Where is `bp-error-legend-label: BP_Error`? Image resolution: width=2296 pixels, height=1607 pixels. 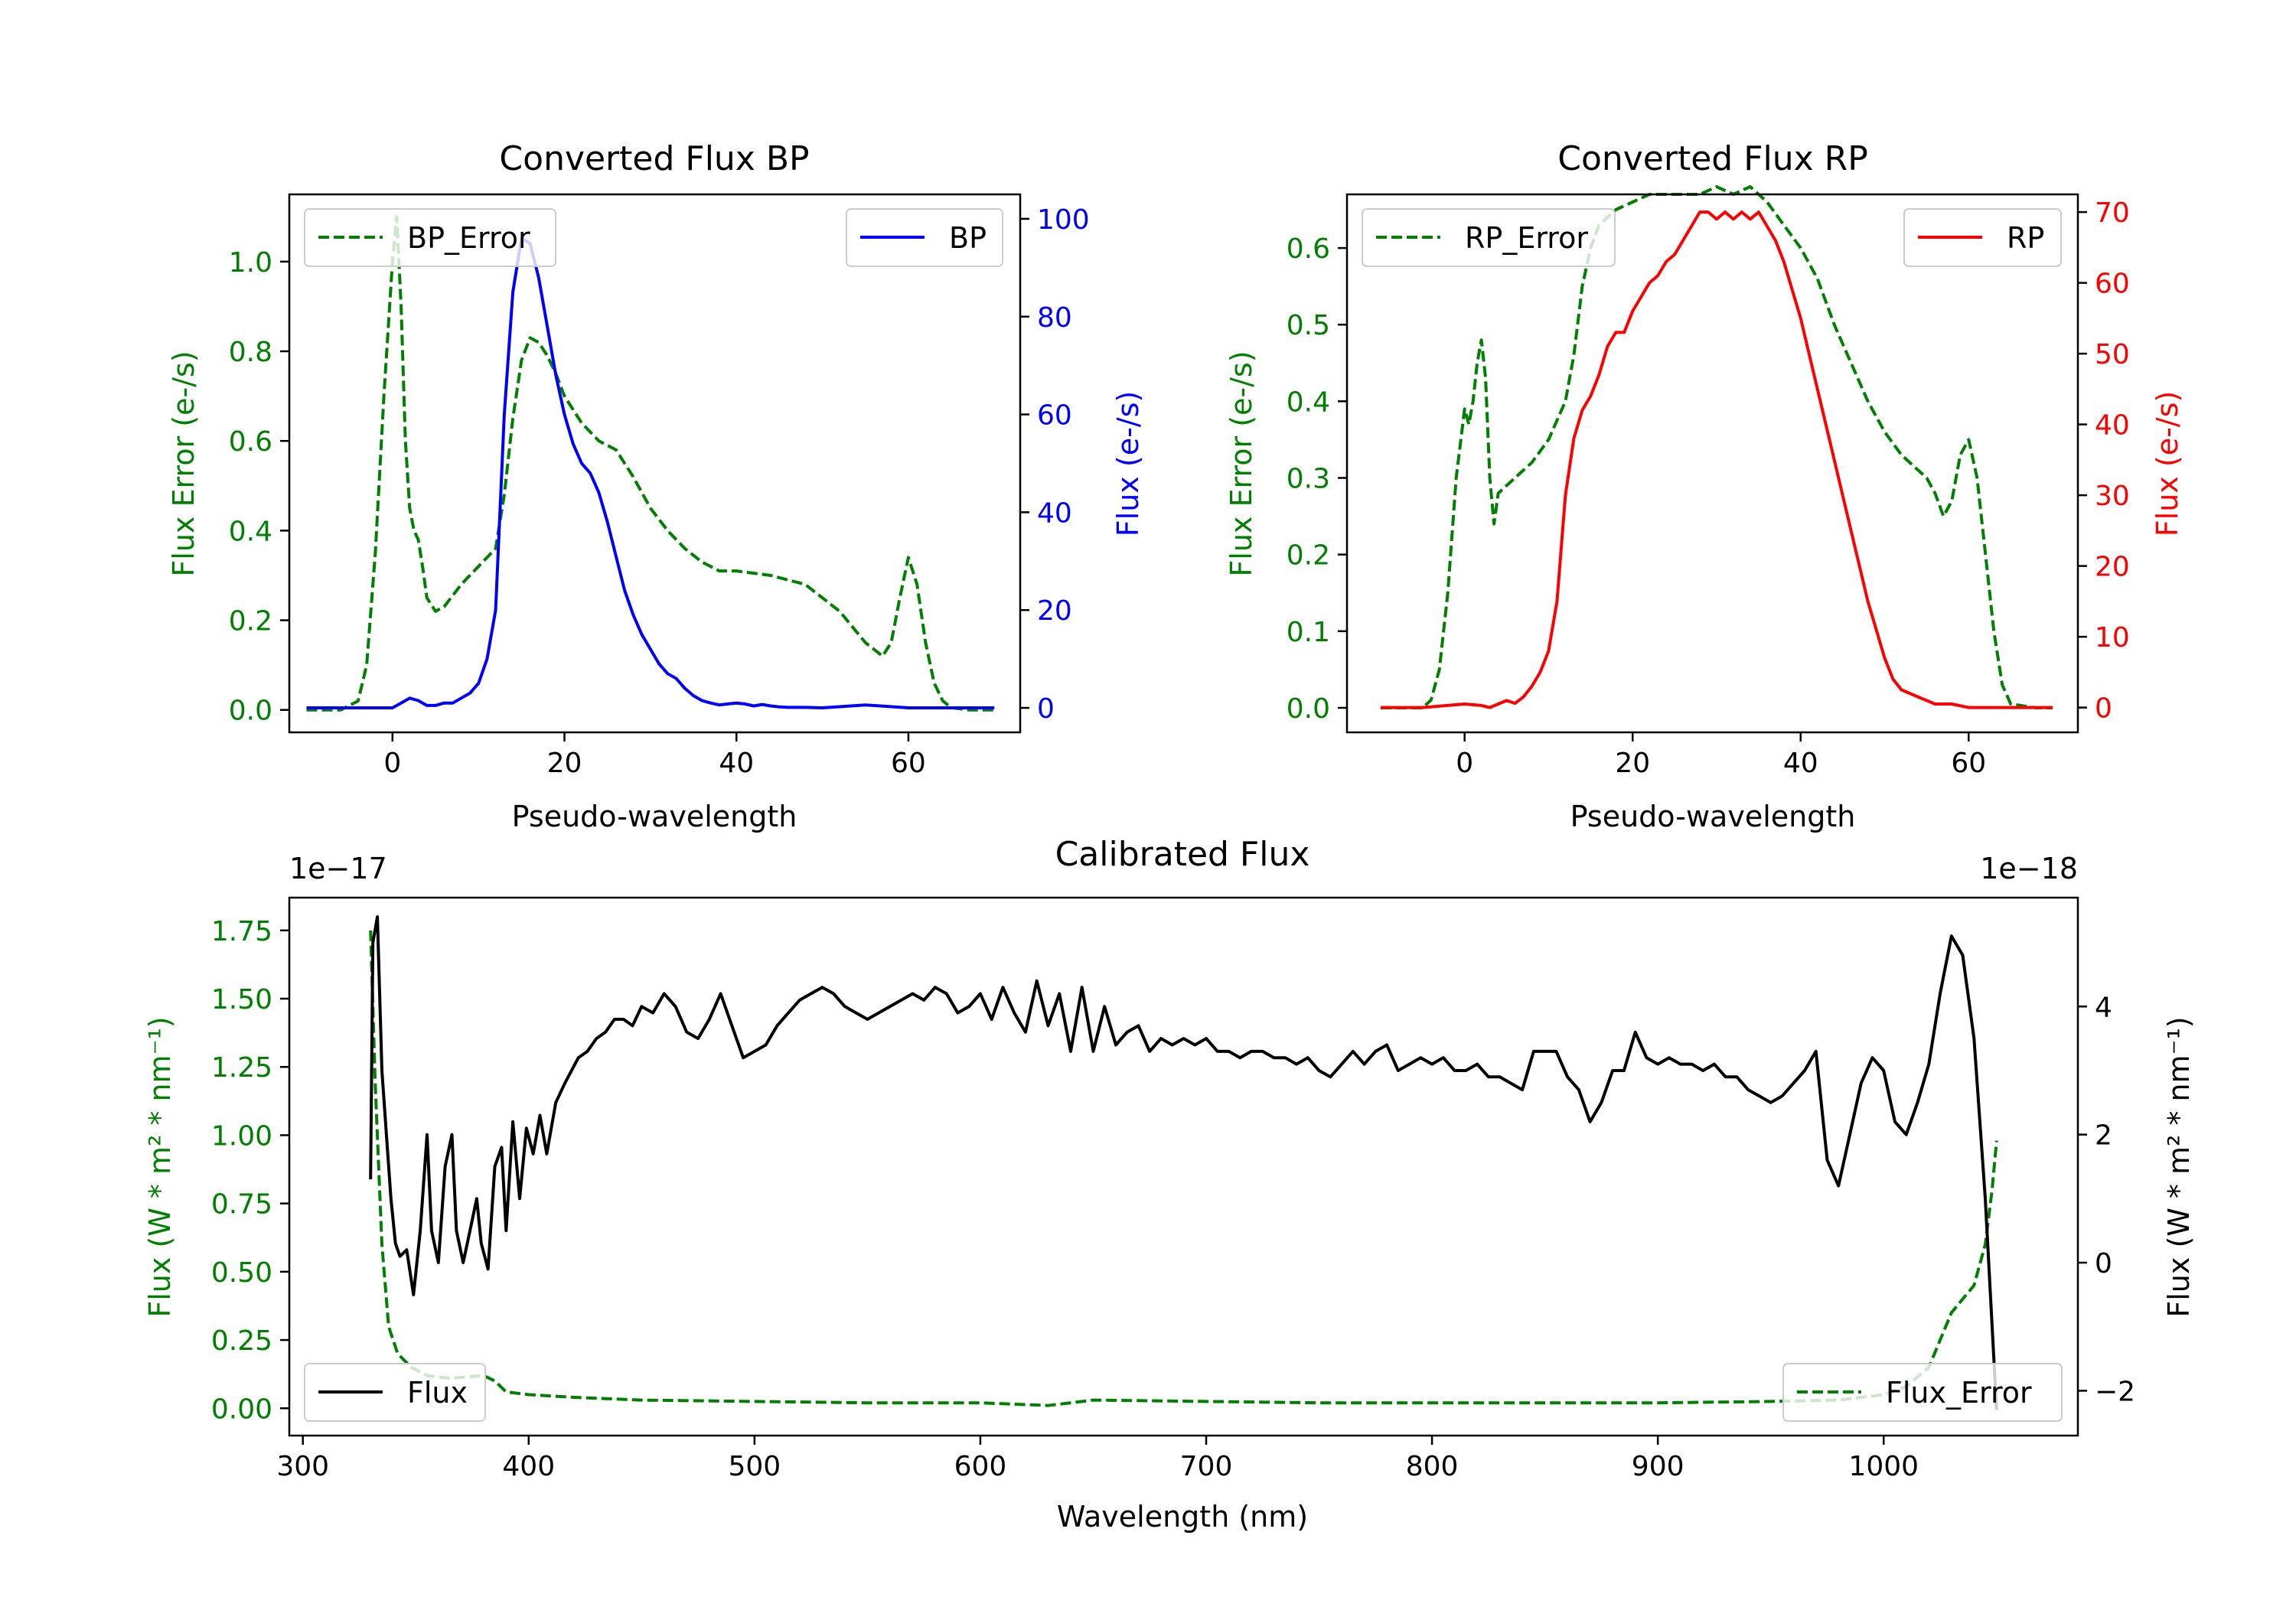
bp-error-legend-label: BP_Error is located at coordinates (468, 238).